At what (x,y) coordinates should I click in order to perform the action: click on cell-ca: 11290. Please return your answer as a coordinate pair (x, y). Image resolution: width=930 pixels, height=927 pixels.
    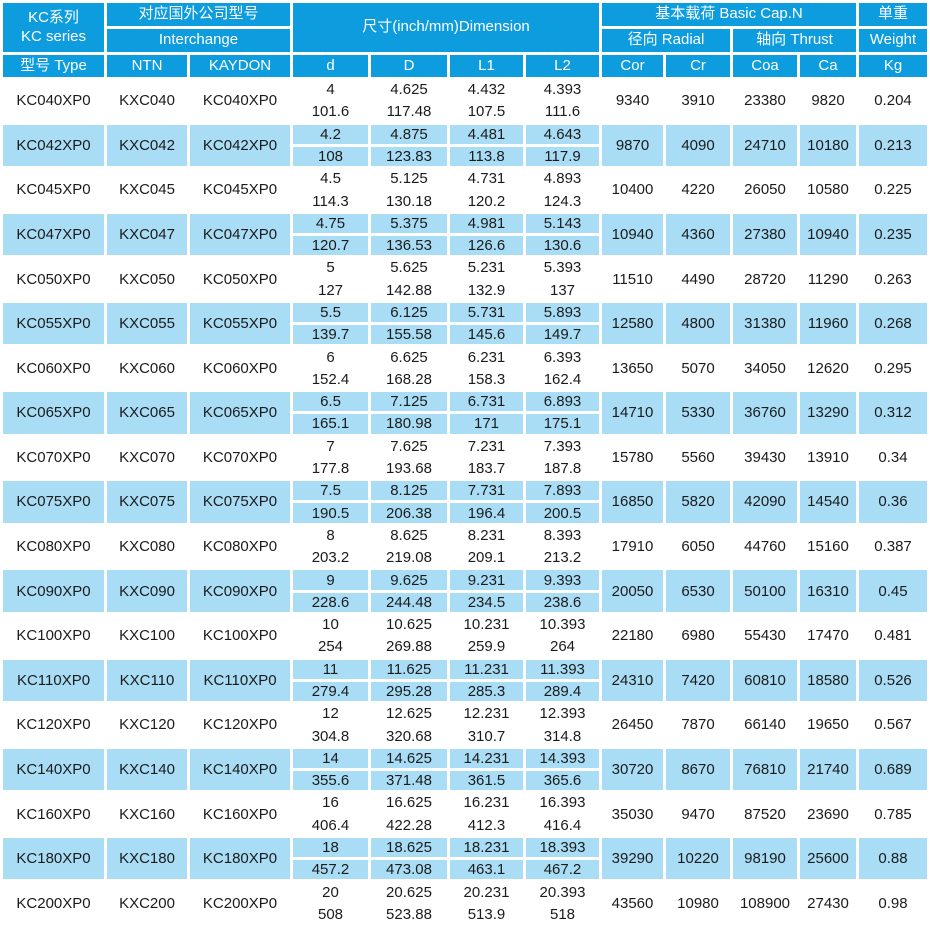
    Looking at the image, I should click on (828, 279).